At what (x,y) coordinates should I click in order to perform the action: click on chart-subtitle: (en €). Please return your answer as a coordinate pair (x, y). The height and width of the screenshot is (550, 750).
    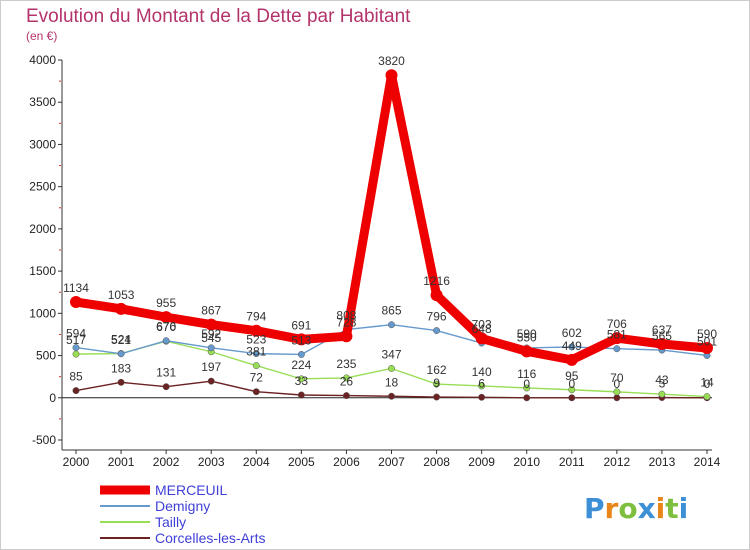
    Looking at the image, I should click on (41, 36).